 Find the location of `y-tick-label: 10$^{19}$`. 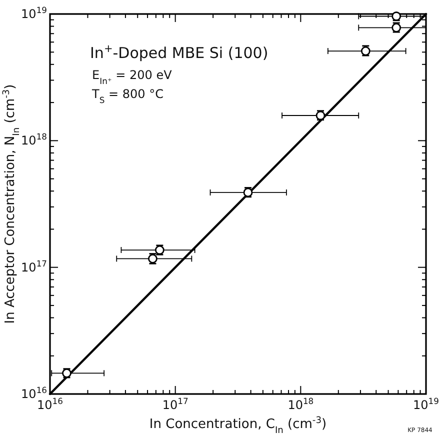

y-tick-label: 10$^{19}$ is located at coordinates (34, 13).